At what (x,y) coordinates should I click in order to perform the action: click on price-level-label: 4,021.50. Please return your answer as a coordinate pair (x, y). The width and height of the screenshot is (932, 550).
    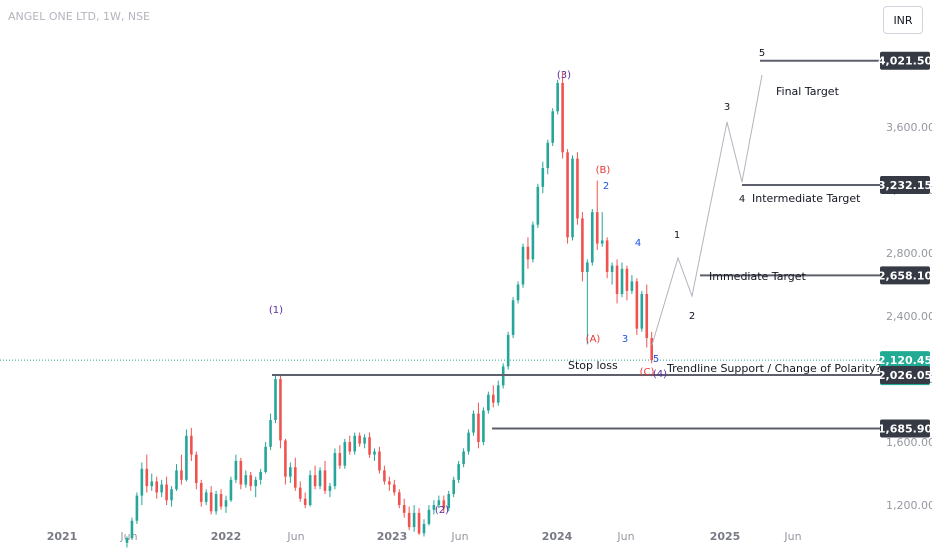
    Looking at the image, I should click on (905, 61).